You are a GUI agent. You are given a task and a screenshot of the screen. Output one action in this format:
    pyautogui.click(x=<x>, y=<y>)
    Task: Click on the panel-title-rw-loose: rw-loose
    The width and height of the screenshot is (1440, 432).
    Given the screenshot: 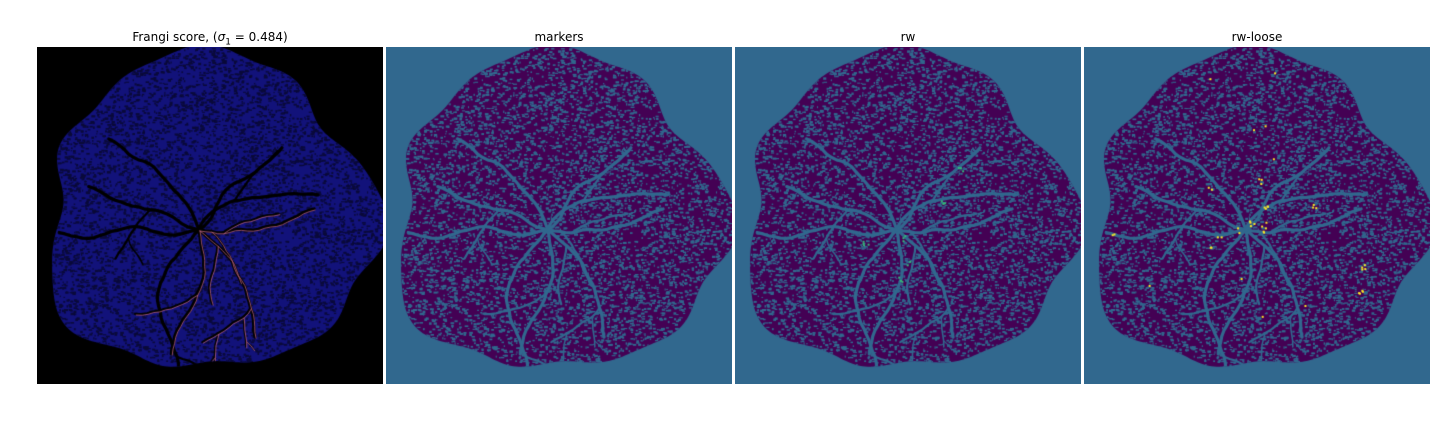 What is the action you would take?
    pyautogui.click(x=1257, y=37)
    